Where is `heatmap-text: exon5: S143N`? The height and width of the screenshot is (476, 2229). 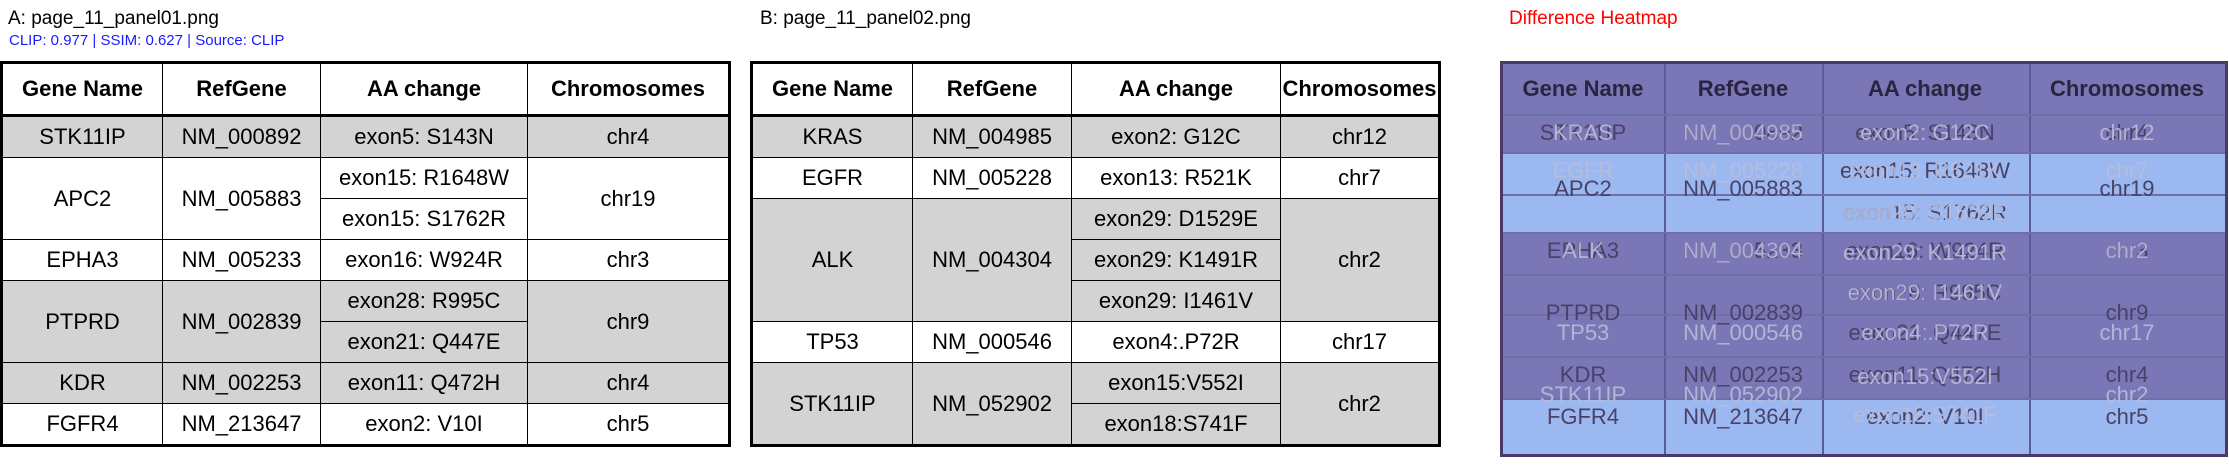 heatmap-text: exon5: S143N is located at coordinates (1925, 132).